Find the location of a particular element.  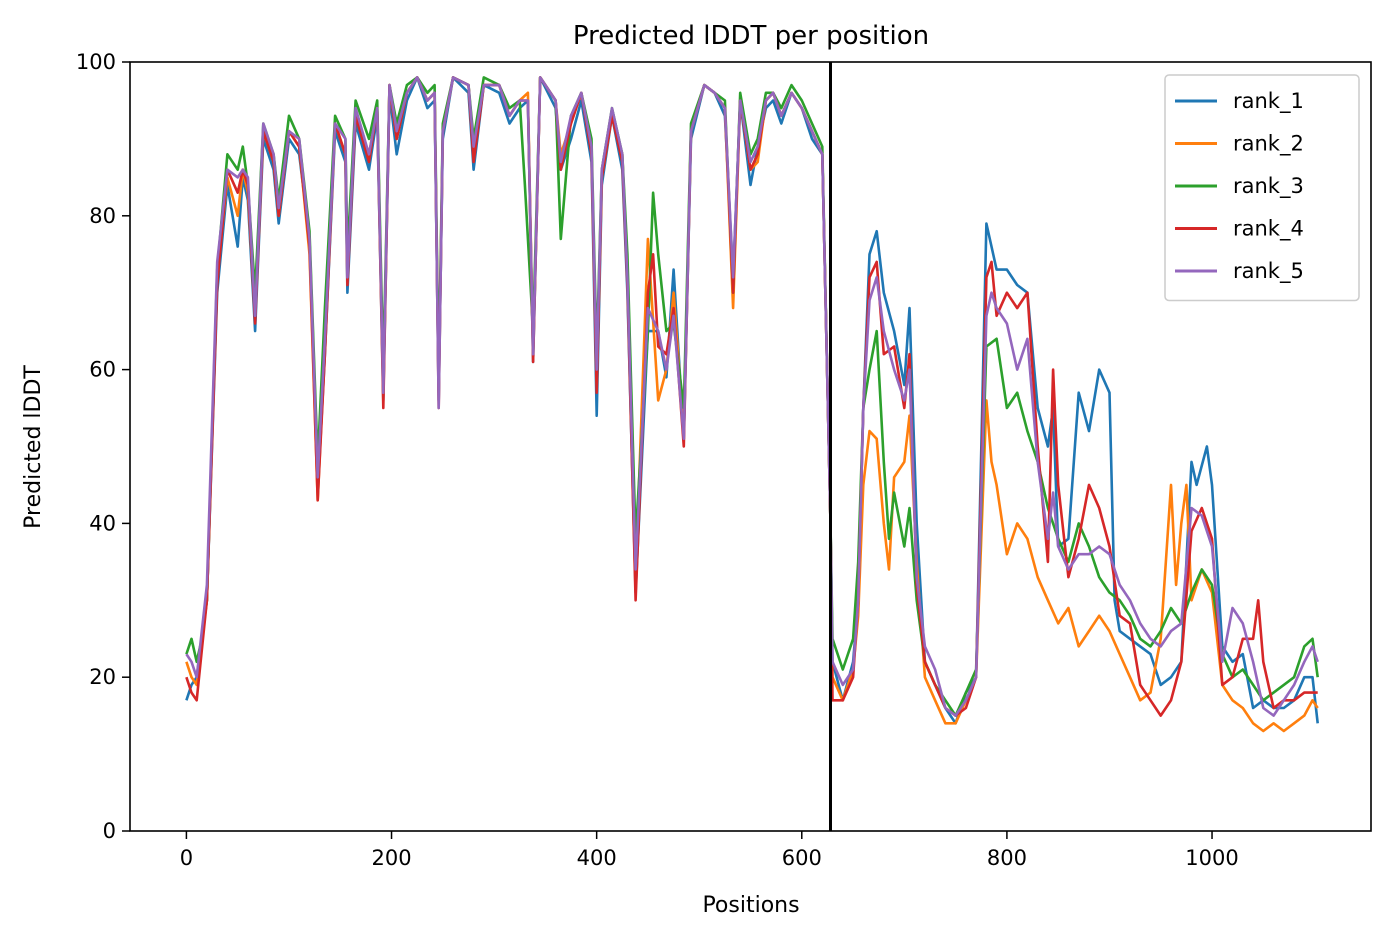

y-tick-label: 40 is located at coordinates (102, 523).